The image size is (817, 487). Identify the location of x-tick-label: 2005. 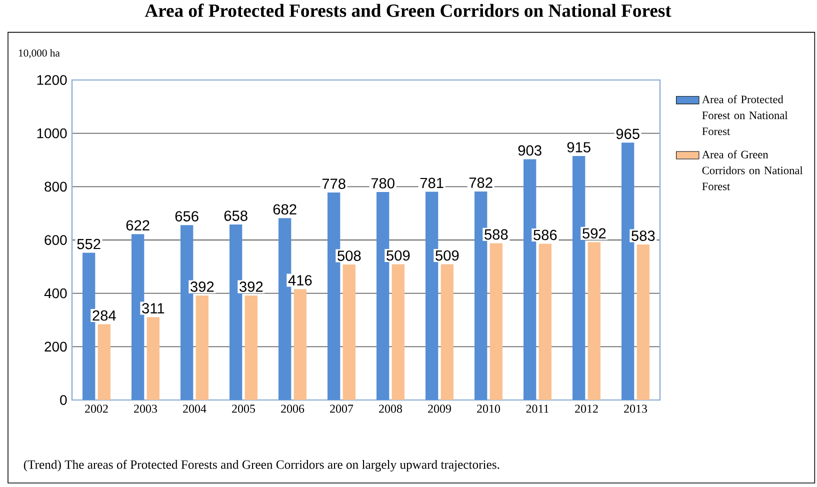
(243, 408).